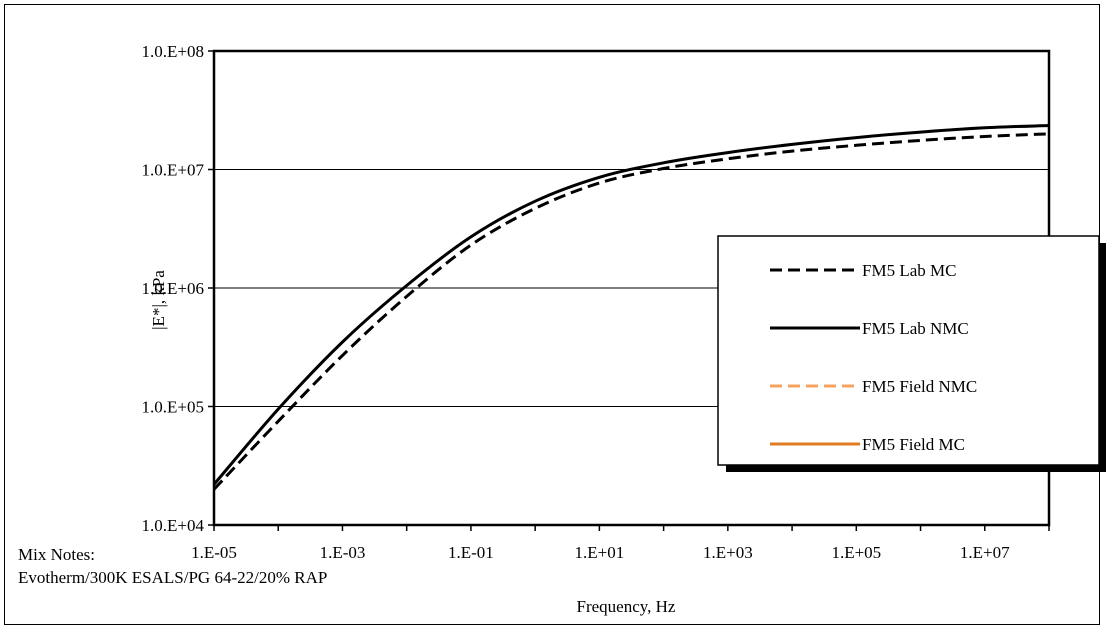  I want to click on legend-label-4: FM5 Field MC, so click(913, 444).